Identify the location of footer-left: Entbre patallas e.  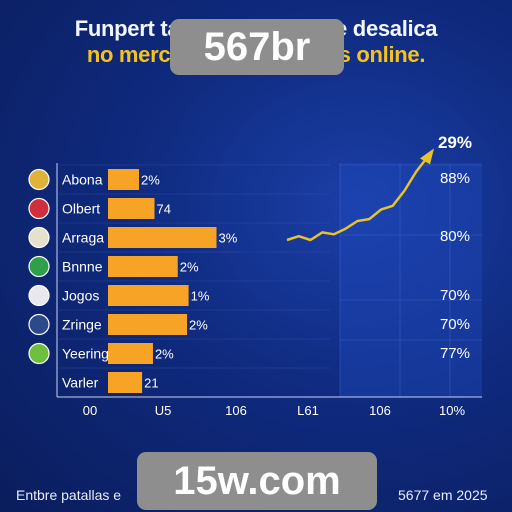
(69, 495).